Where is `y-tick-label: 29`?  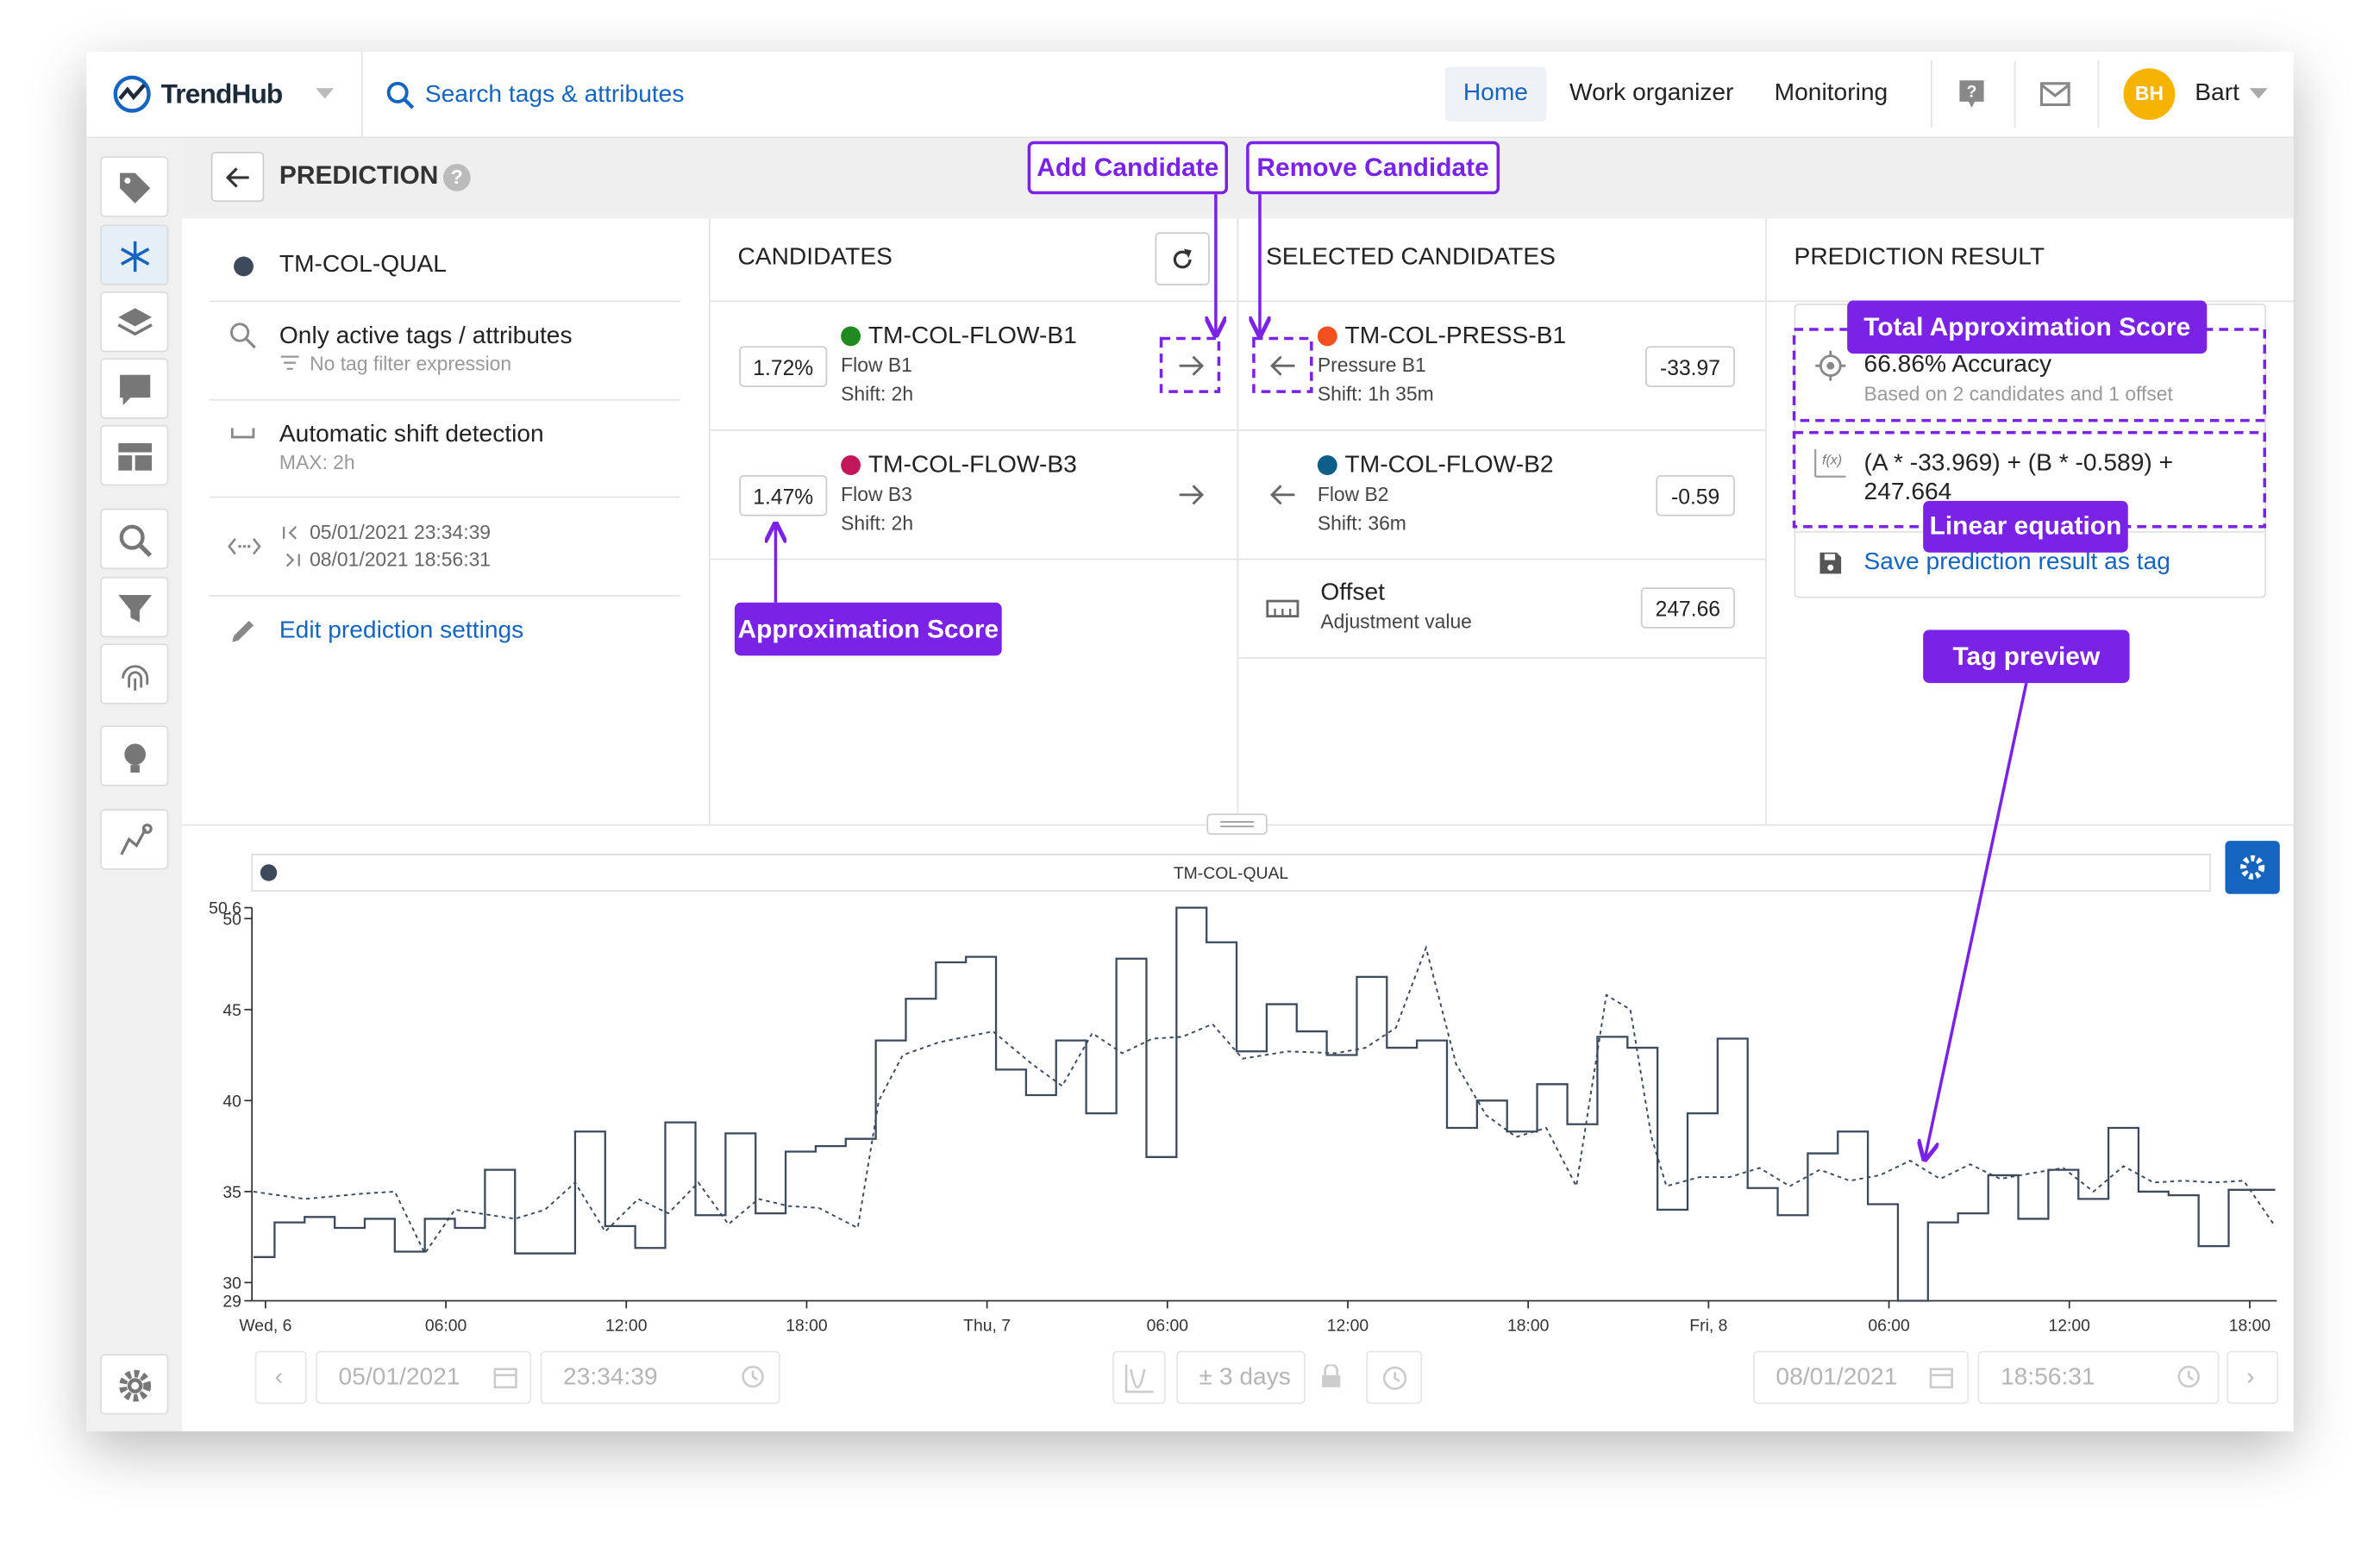
y-tick-label: 29 is located at coordinates (232, 1302).